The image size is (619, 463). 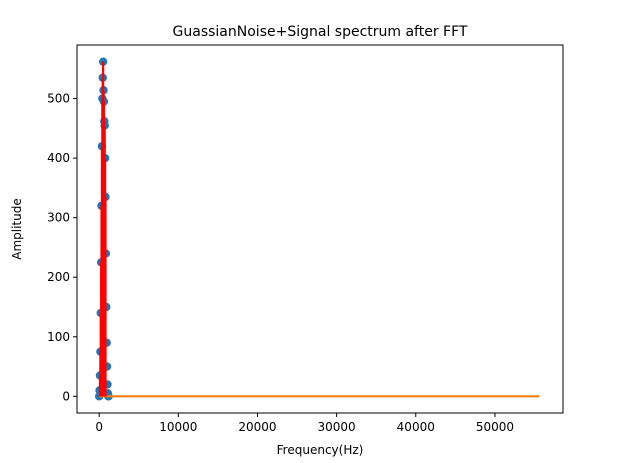 I want to click on x-axis-label: Frequency(Hz), so click(x=320, y=450).